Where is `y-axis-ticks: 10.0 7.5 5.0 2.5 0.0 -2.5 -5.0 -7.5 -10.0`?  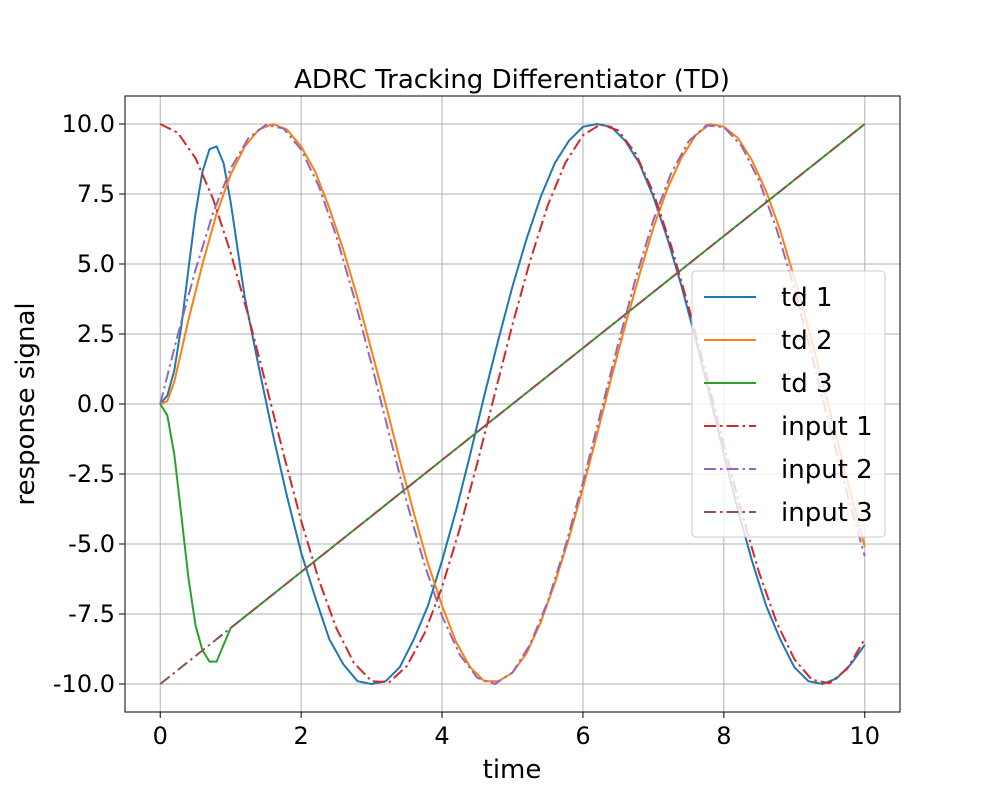
y-axis-ticks: 10.0 7.5 5.0 2.5 0.0 -2.5 -5.0 -7.5 -10.0 is located at coordinates (89, 404).